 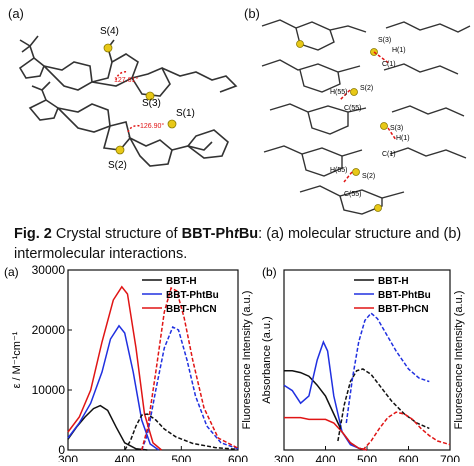 I want to click on atom-label-s2: S(2), so click(x=117, y=165).